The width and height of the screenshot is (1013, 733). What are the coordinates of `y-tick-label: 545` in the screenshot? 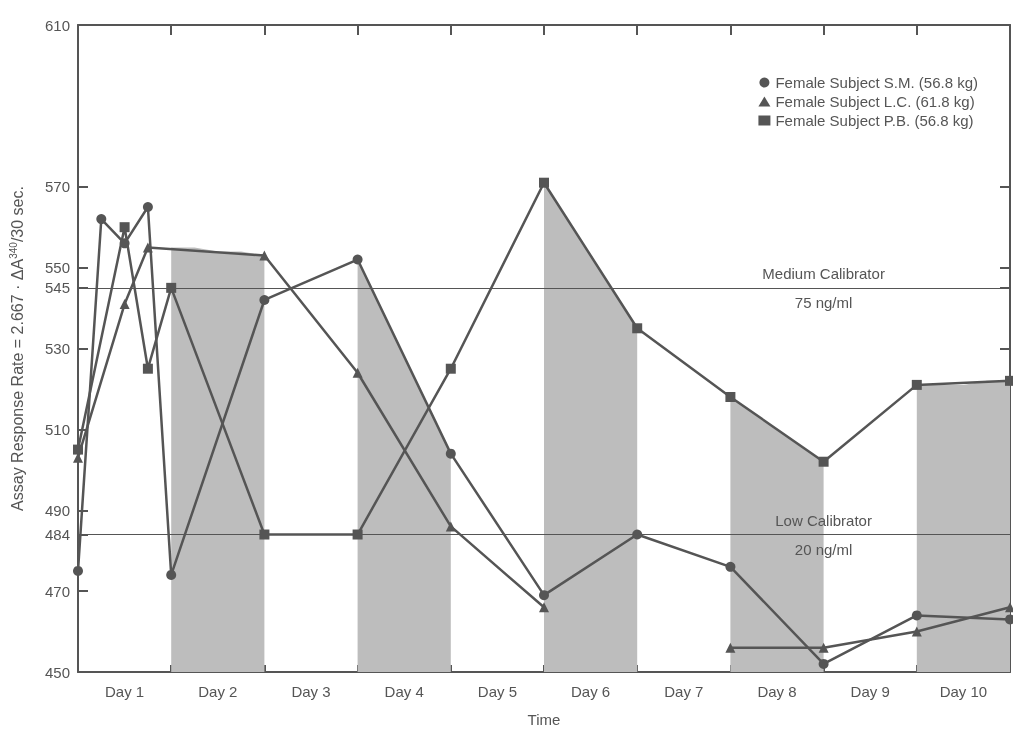 It's located at (57, 288).